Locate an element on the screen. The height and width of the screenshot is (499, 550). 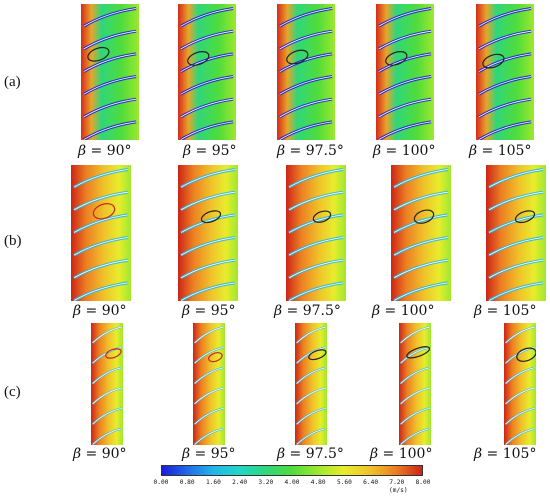
caption-b-5: β = 105° is located at coordinates (505, 311).